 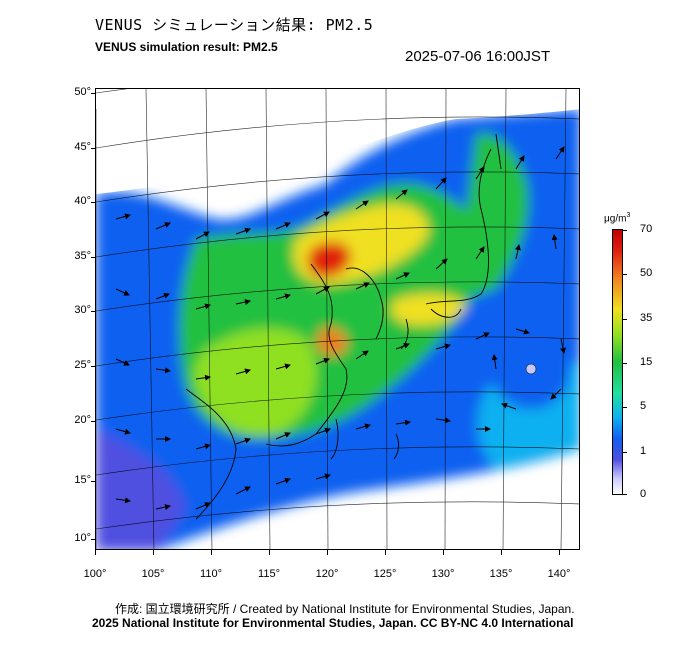 What do you see at coordinates (501, 574) in the screenshot?
I see `lon-label: 135°` at bounding box center [501, 574].